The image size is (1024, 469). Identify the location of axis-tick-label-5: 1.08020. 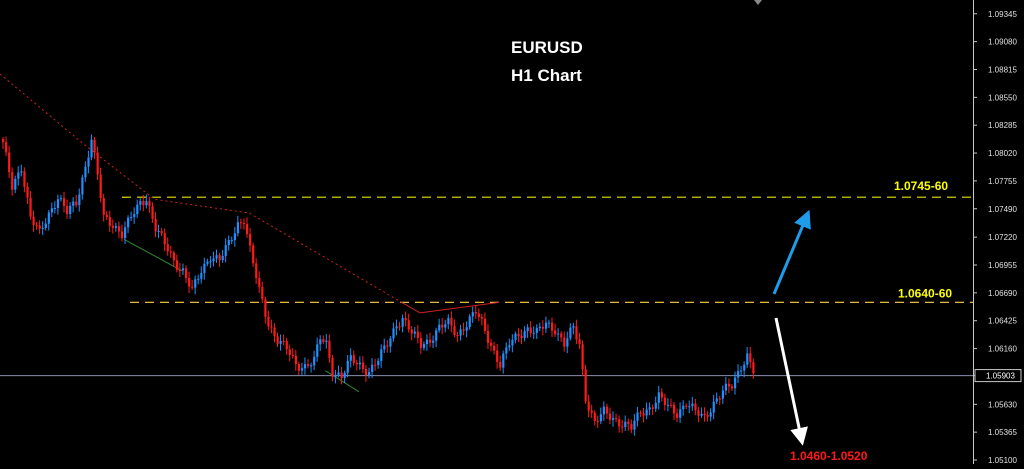
(1002, 153).